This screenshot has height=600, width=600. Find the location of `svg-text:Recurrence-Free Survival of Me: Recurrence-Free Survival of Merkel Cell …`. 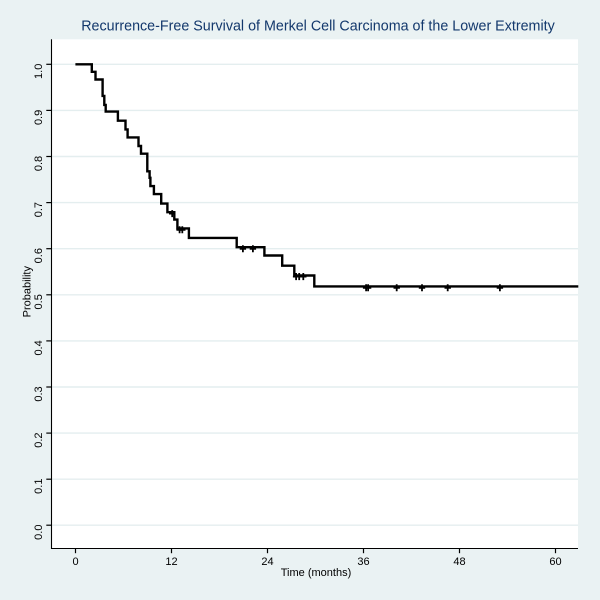

svg-text:Recurrence-Free Survival of Me: Recurrence-Free Survival of Merkel Cell … is located at coordinates (318, 27).